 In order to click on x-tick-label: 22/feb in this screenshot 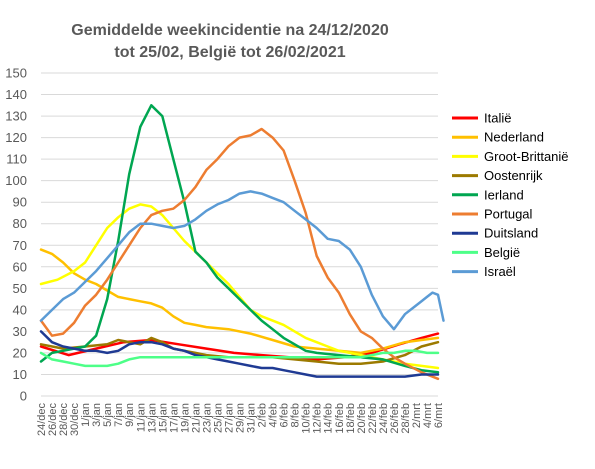, I will do `click(373, 418)`.